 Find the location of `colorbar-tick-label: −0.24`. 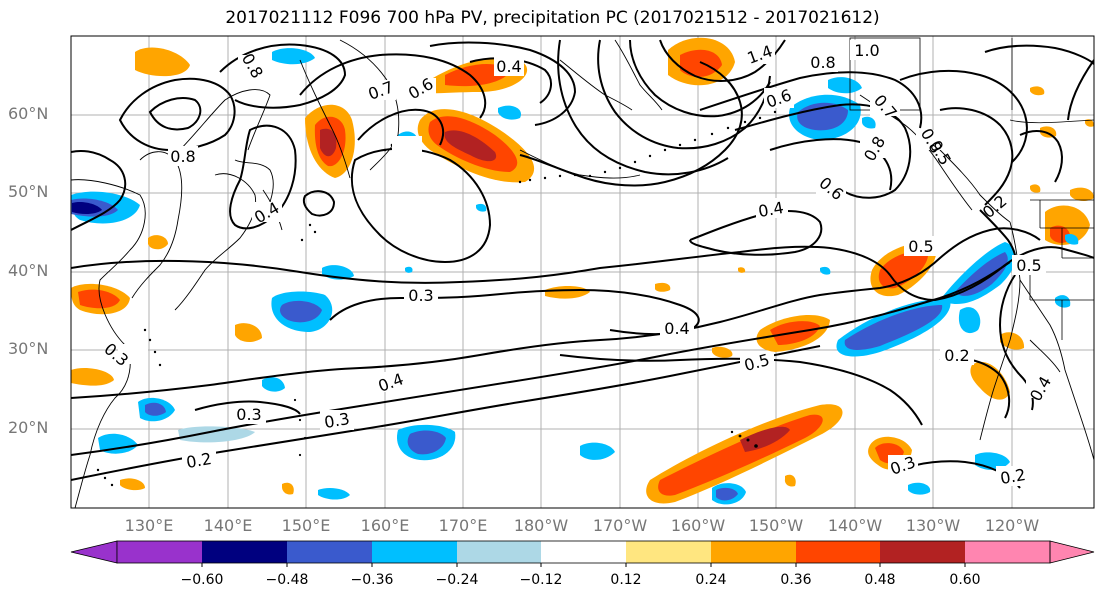

colorbar-tick-label: −0.24 is located at coordinates (457, 580).